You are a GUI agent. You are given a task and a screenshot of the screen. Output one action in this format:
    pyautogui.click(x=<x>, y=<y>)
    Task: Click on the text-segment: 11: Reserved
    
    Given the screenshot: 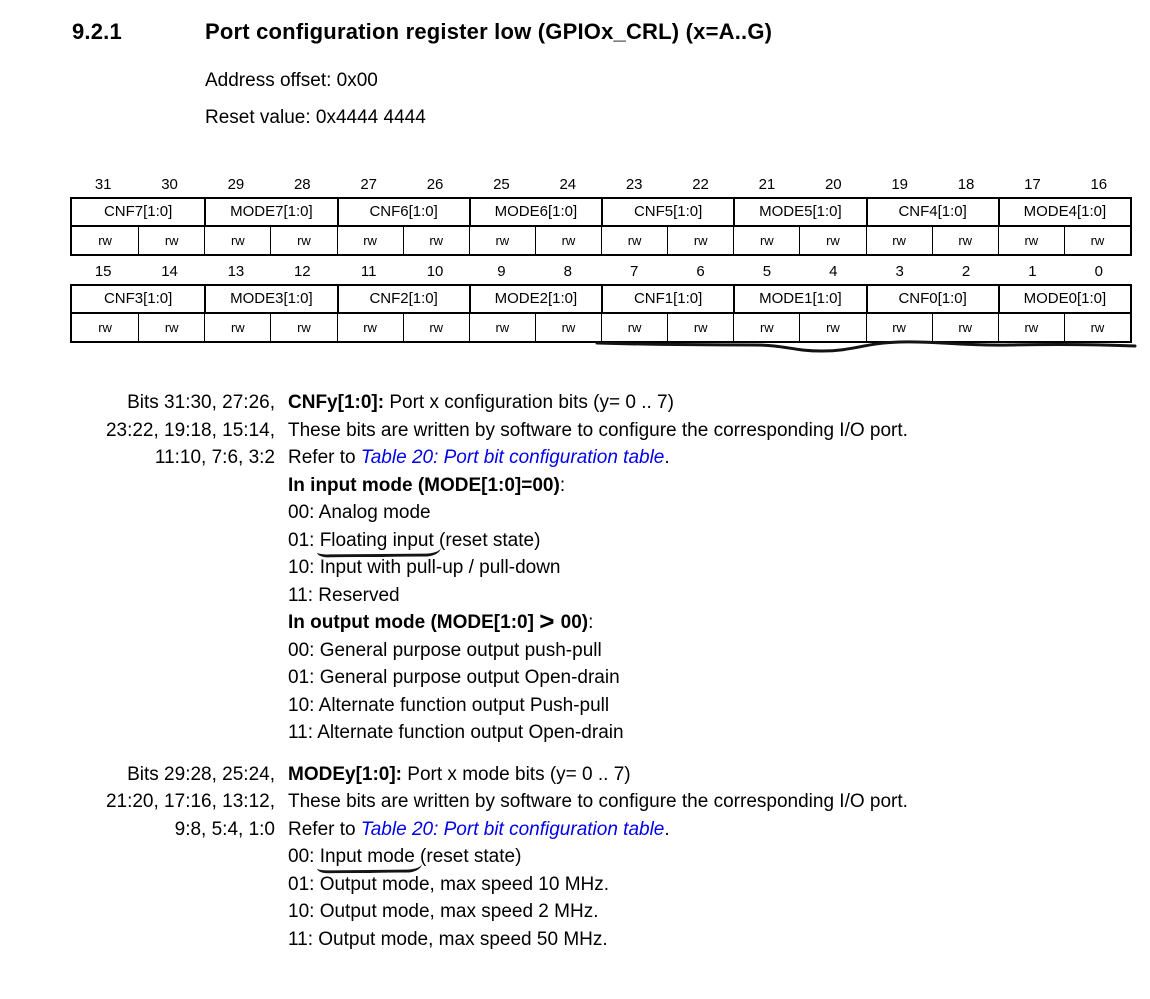 What is the action you would take?
    pyautogui.click(x=344, y=595)
    